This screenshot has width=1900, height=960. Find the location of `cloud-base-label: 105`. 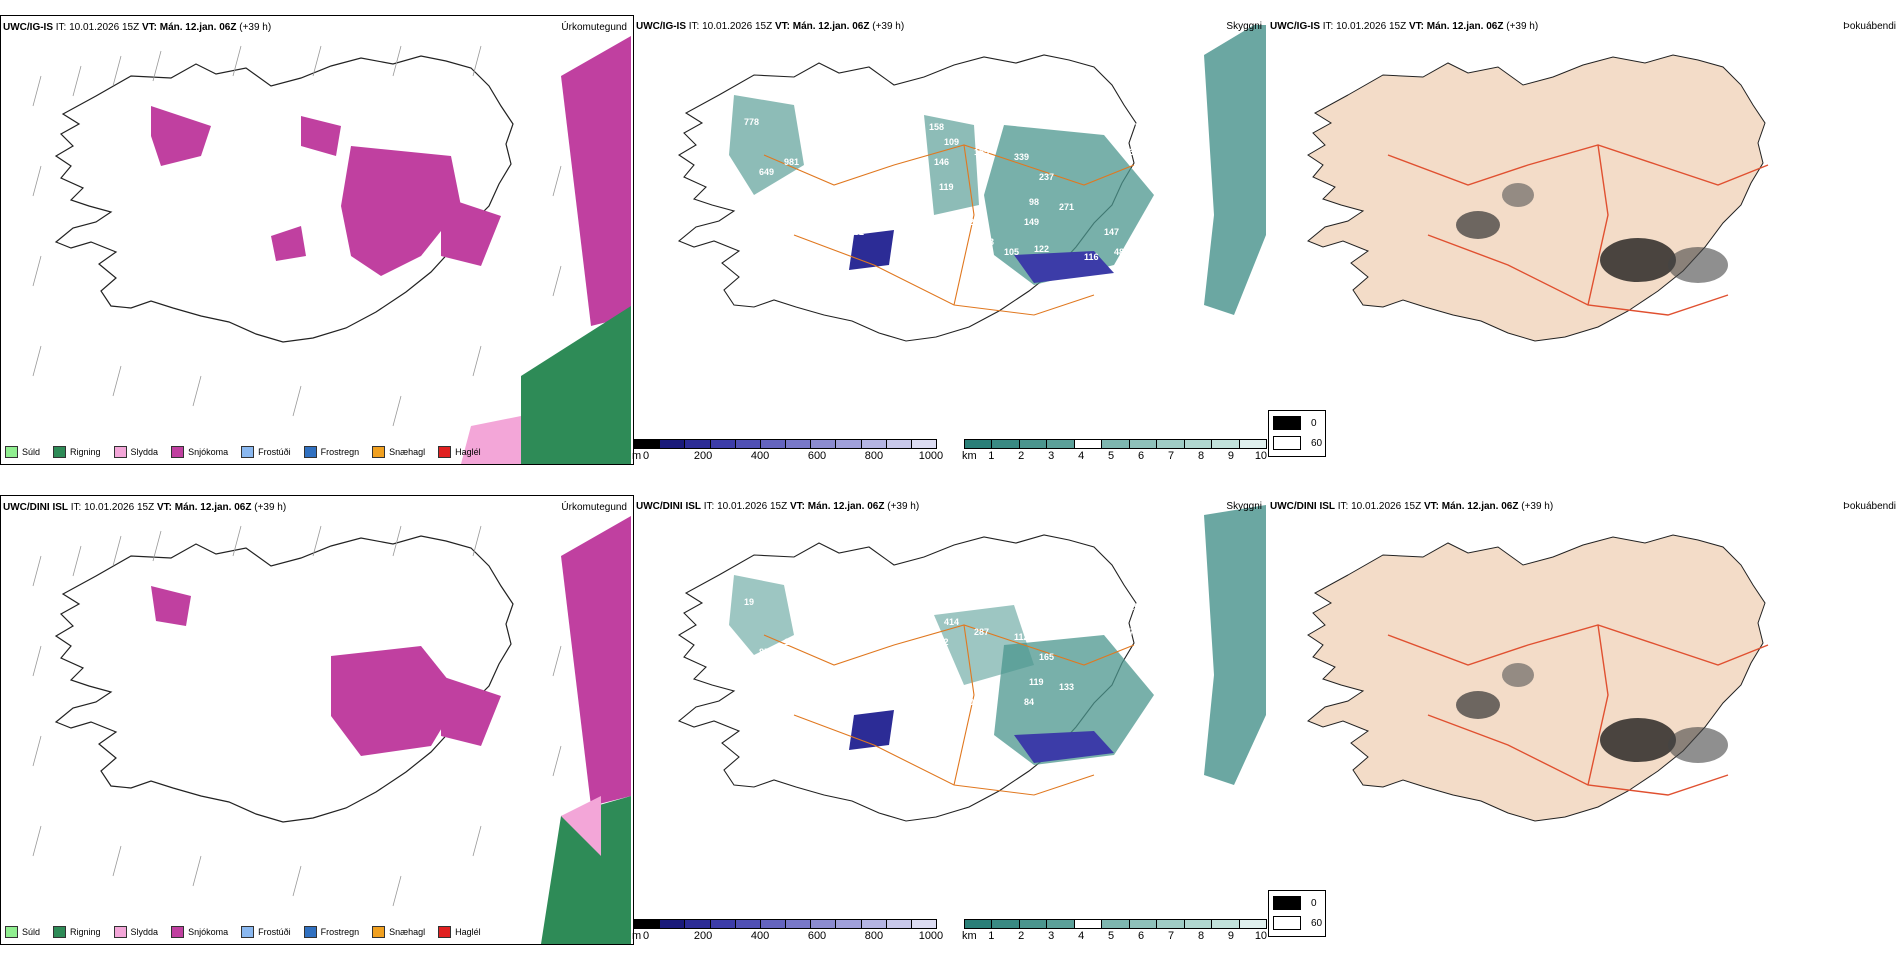

cloud-base-label: 105 is located at coordinates (1011, 252).